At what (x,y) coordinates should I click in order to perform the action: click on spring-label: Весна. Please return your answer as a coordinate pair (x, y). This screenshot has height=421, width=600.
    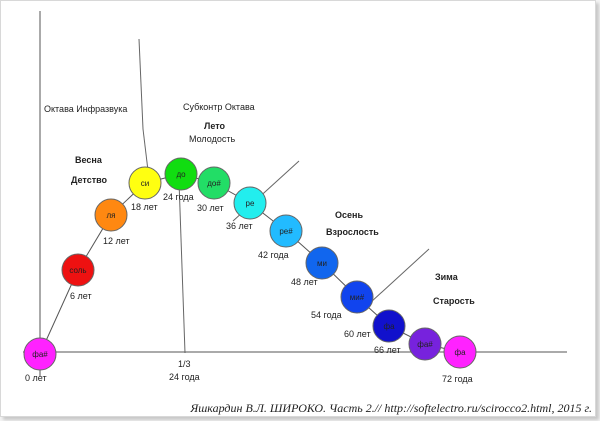
    Looking at the image, I should click on (89, 160).